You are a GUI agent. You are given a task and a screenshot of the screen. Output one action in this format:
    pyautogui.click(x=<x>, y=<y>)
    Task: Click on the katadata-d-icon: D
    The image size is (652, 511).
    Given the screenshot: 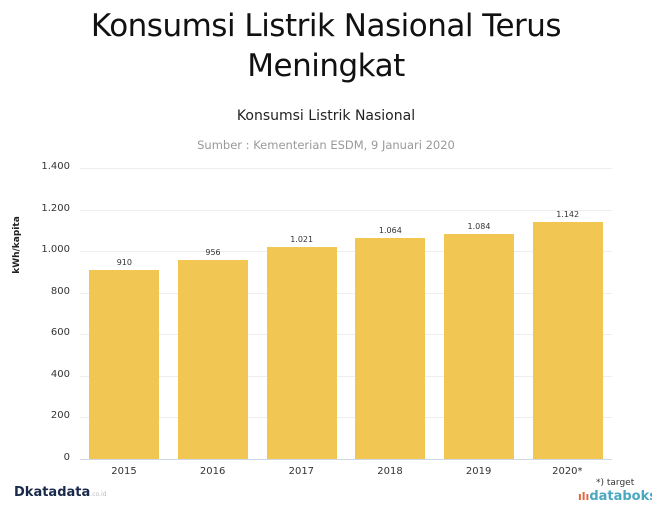 What is the action you would take?
    pyautogui.click(x=19, y=492)
    